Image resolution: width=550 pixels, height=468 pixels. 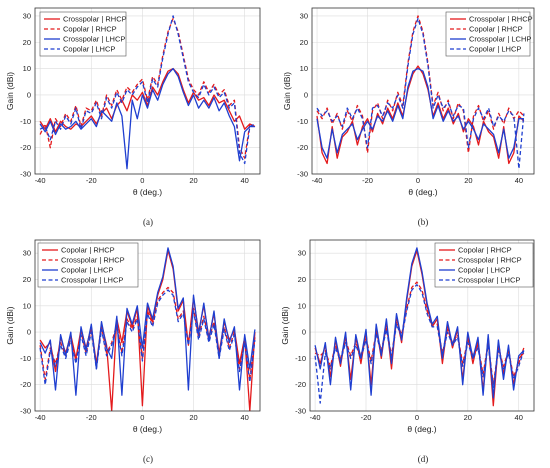 What do you see at coordinates (500, 39) in the screenshot?
I see `legend-entry: Crosspolar | LCHP` at bounding box center [500, 39].